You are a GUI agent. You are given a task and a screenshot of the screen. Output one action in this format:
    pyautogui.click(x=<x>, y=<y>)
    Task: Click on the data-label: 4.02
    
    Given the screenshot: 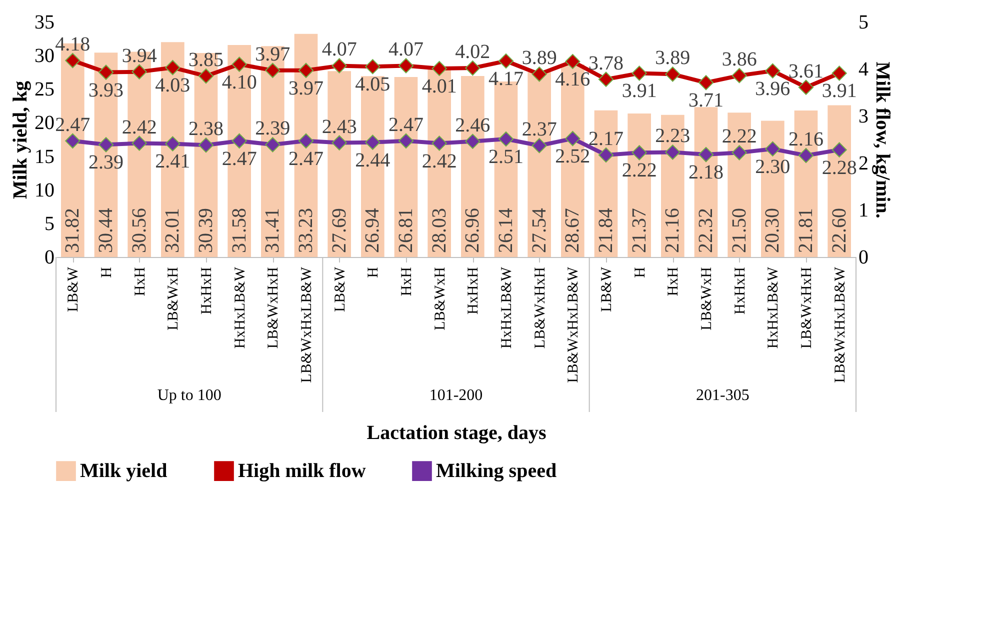 What is the action you would take?
    pyautogui.click(x=472, y=52)
    